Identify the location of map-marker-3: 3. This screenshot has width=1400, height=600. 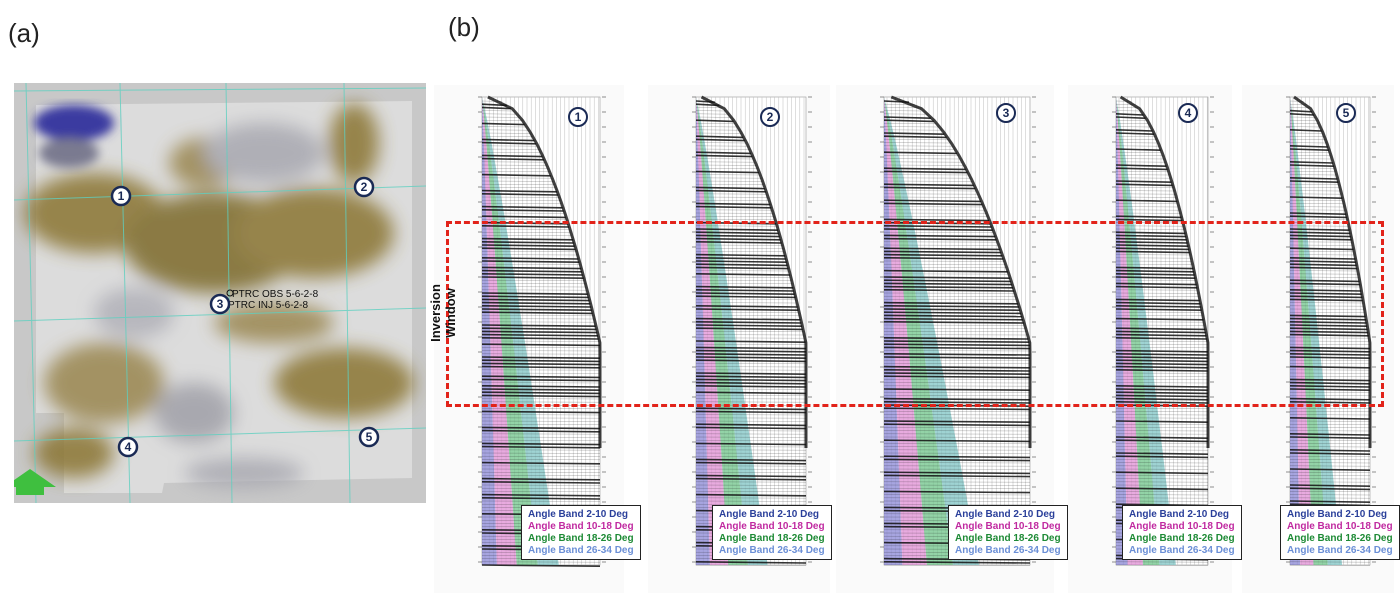
(220, 304).